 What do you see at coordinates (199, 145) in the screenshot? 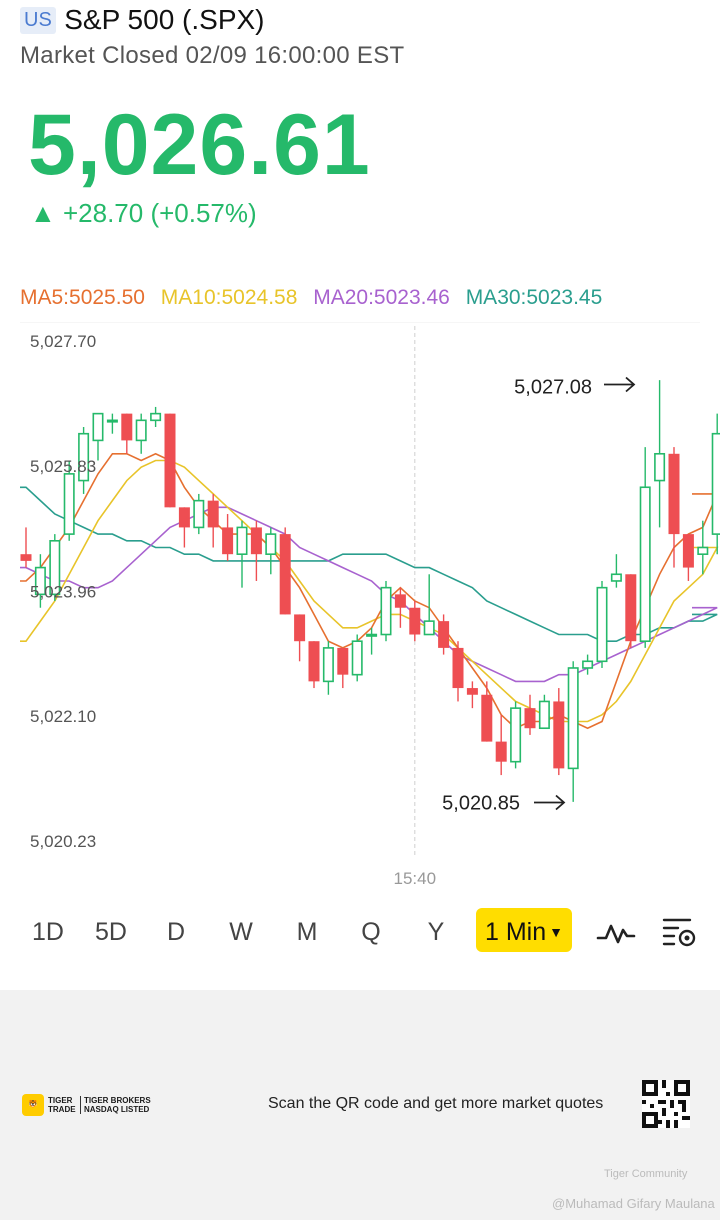
I see `last-price: 5,026.61` at bounding box center [199, 145].